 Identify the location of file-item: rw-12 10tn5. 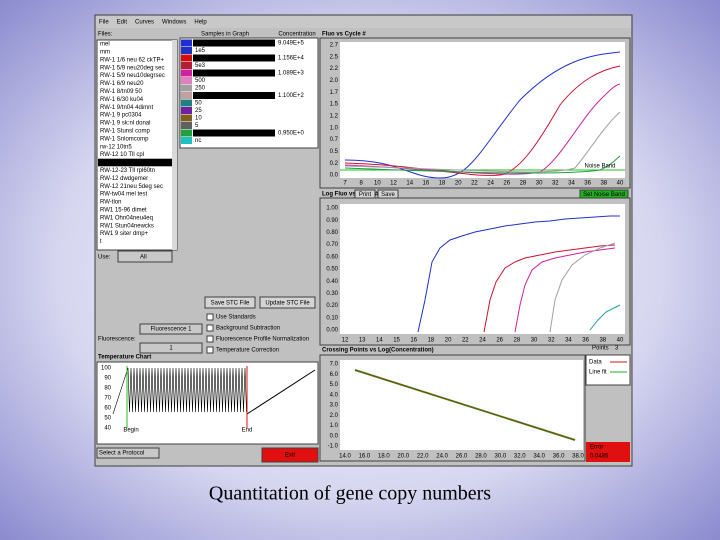
(116, 147).